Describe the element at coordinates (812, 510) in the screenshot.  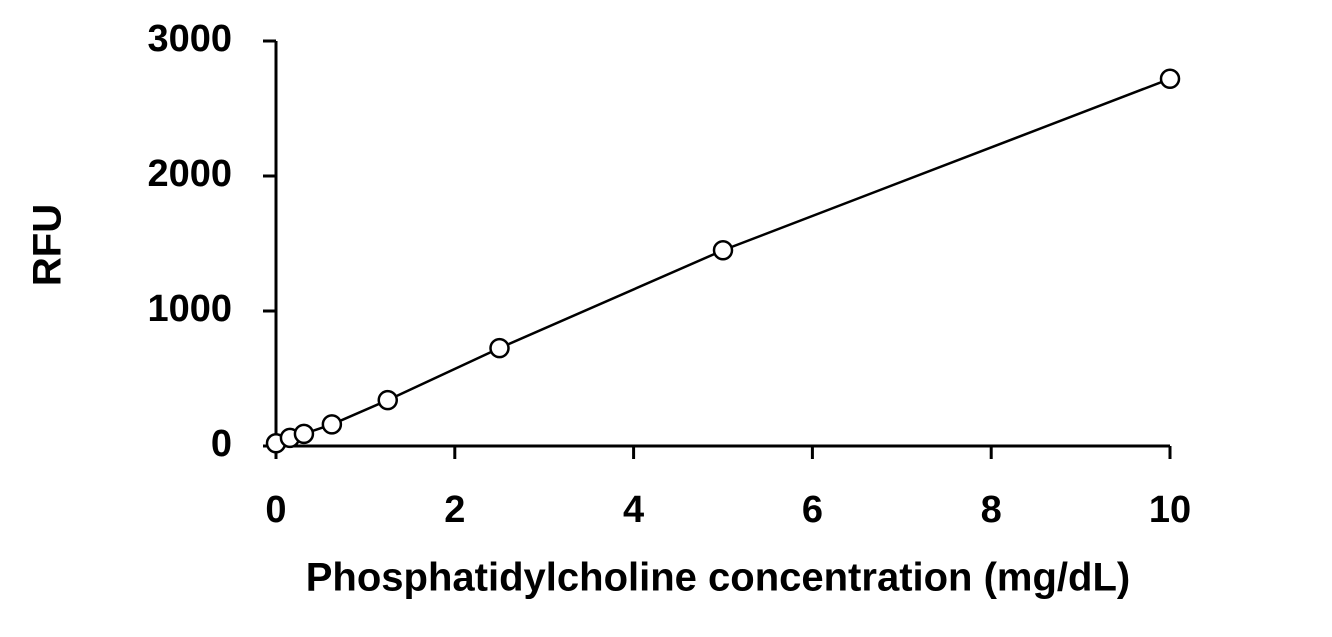
I see `x-tick-label: 6` at that location.